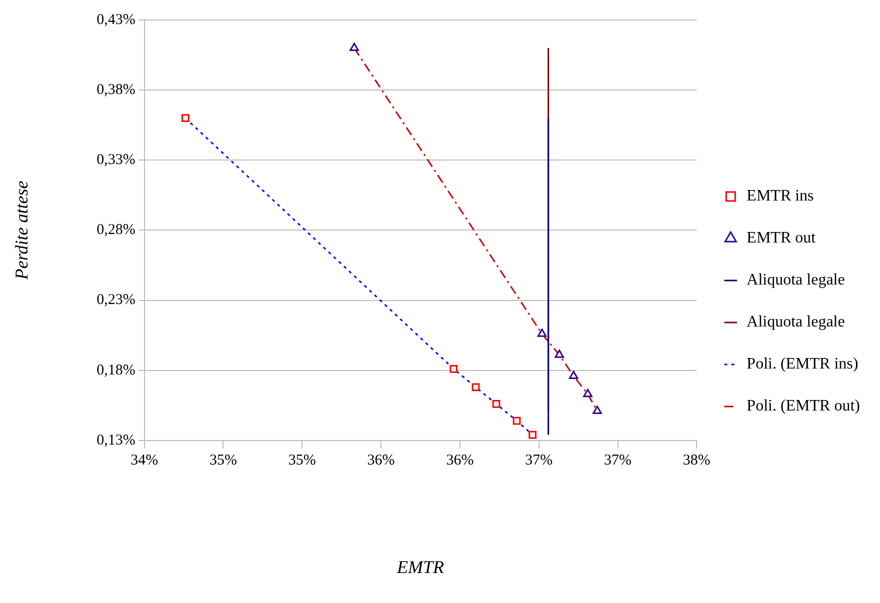 The width and height of the screenshot is (880, 603). Describe the element at coordinates (116, 90) in the screenshot. I see `y-tick-label: 0,38%` at that location.